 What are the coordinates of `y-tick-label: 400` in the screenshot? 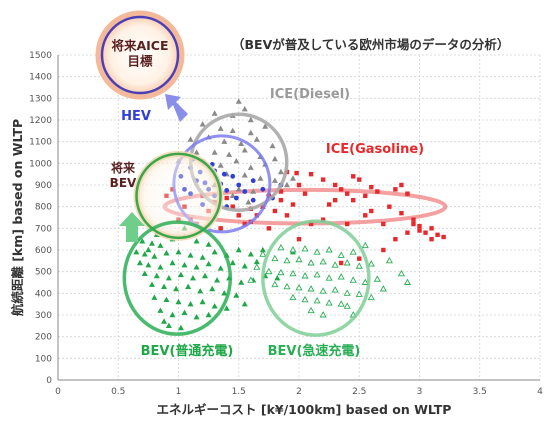 It's located at (43, 294).